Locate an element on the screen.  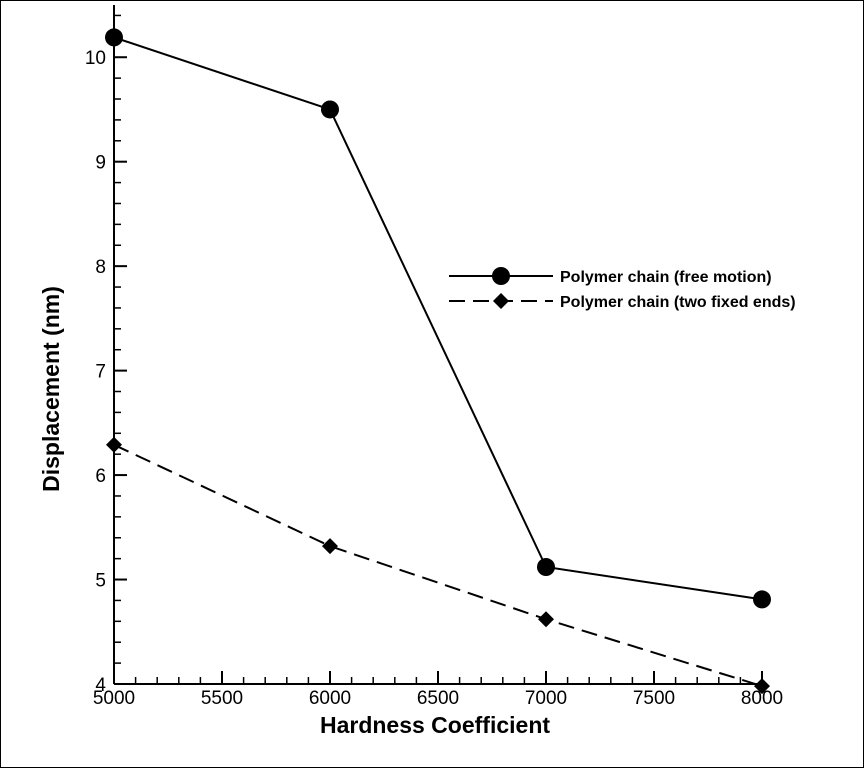
y-tick-label: 4 is located at coordinates (100, 685).